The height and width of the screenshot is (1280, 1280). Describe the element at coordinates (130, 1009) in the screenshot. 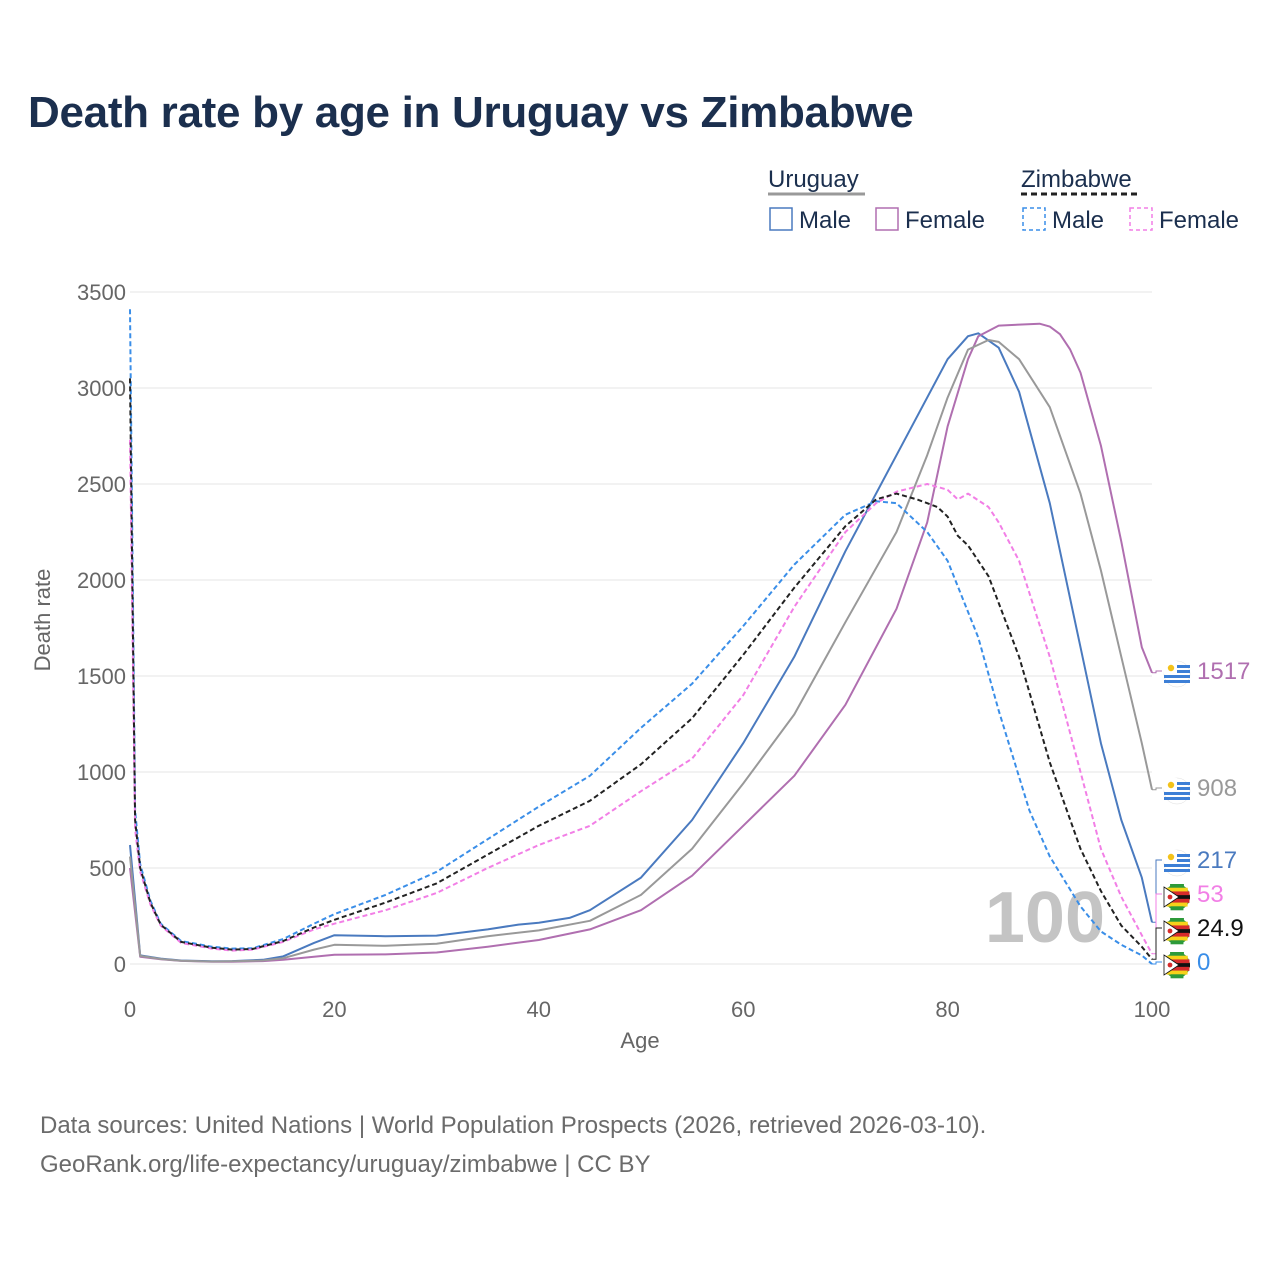

I see `x-tick-label: 0` at that location.